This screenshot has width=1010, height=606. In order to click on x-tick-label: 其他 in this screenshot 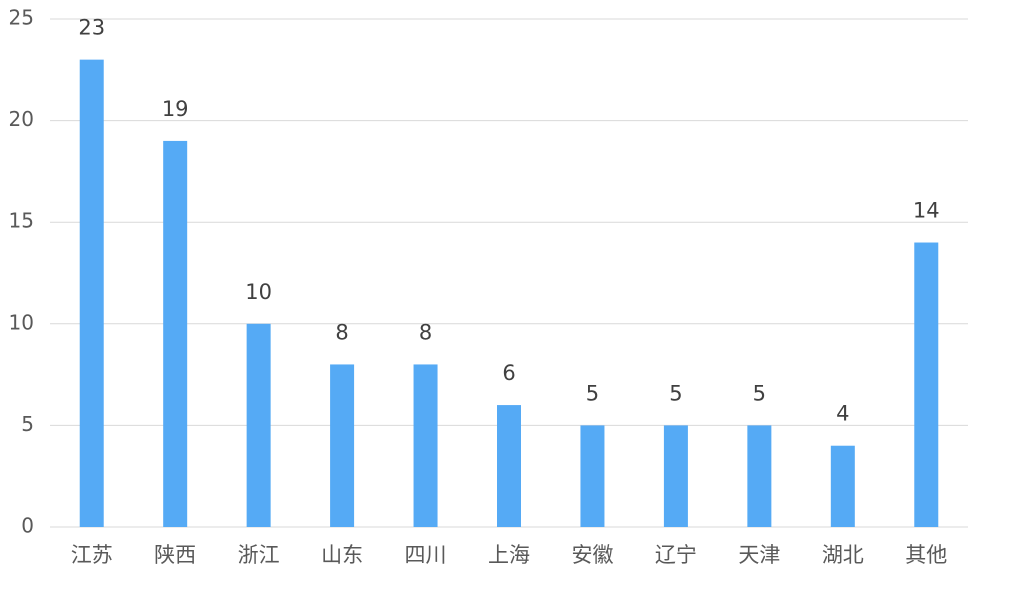, I will do `click(926, 555)`.